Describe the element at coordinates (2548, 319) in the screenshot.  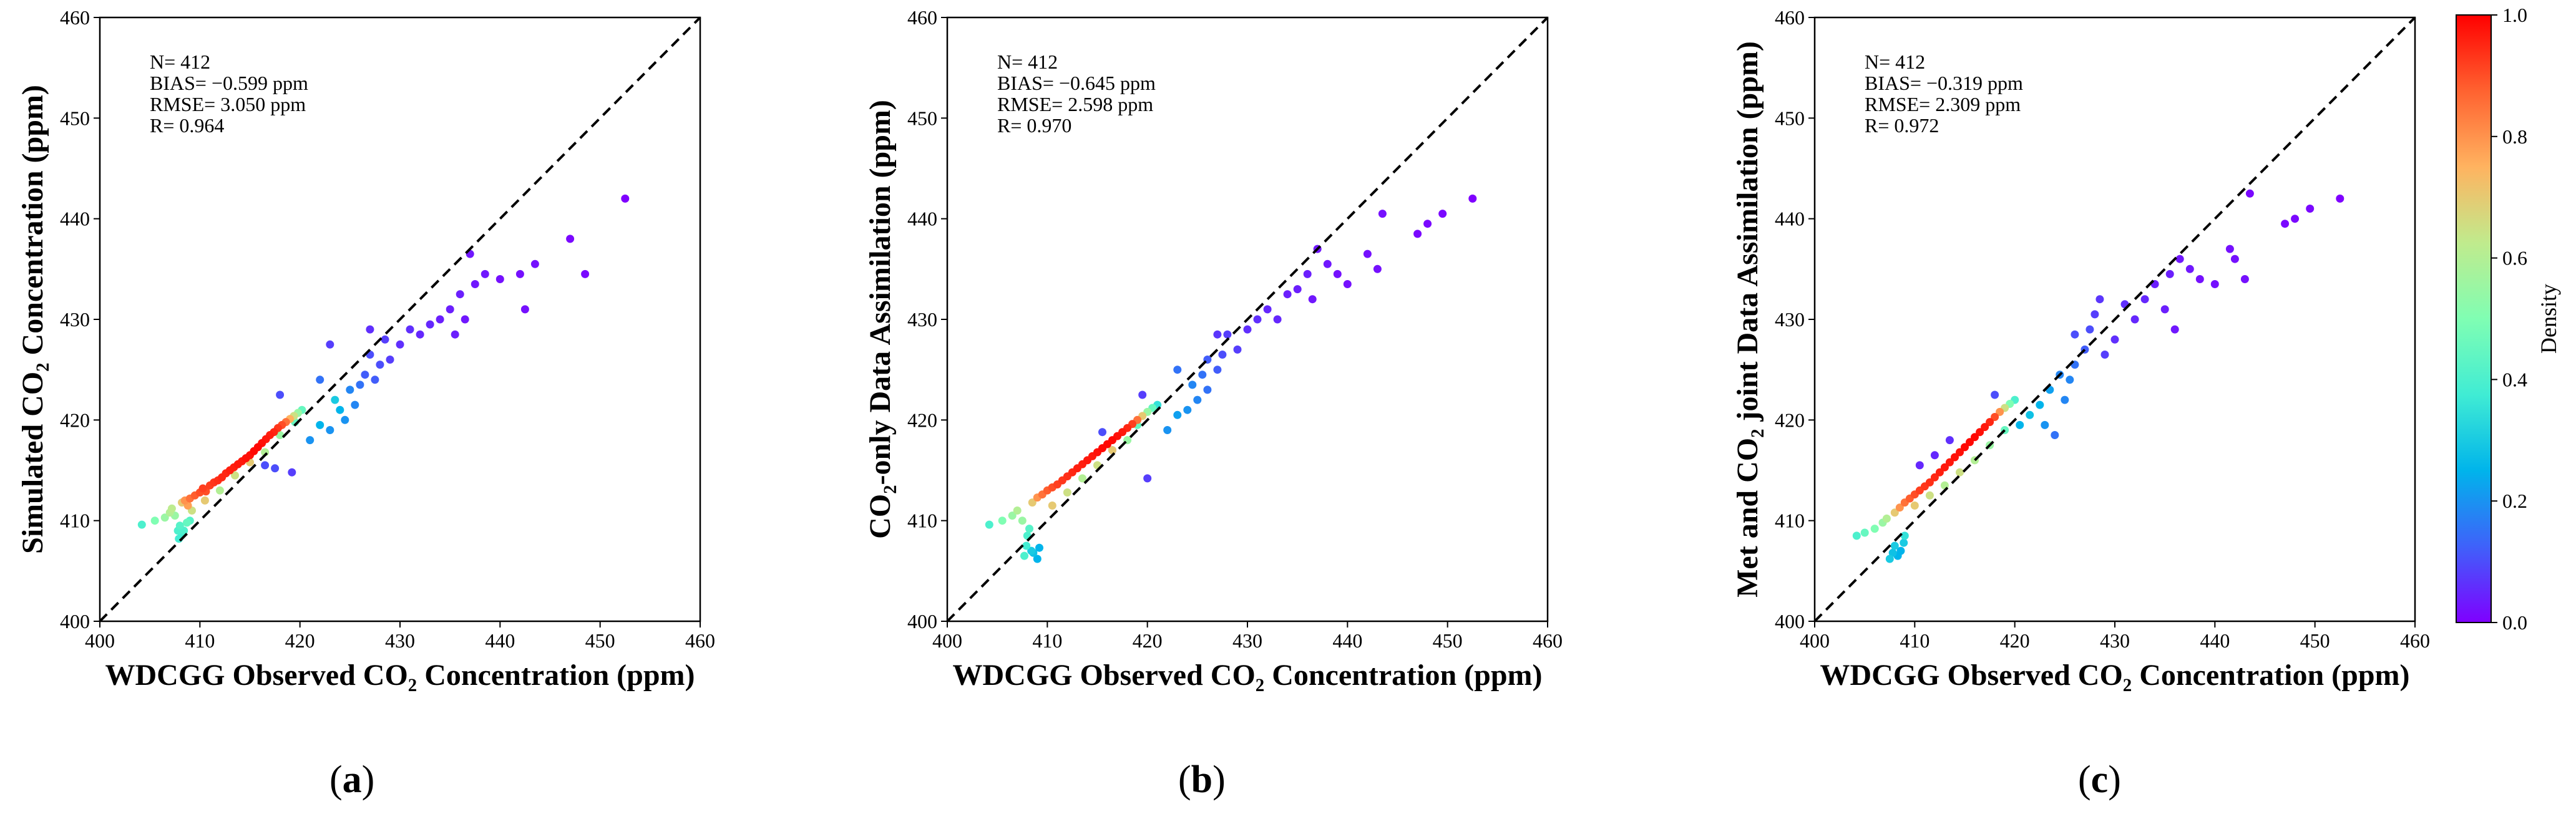
I see `colorbar-label: Density` at that location.